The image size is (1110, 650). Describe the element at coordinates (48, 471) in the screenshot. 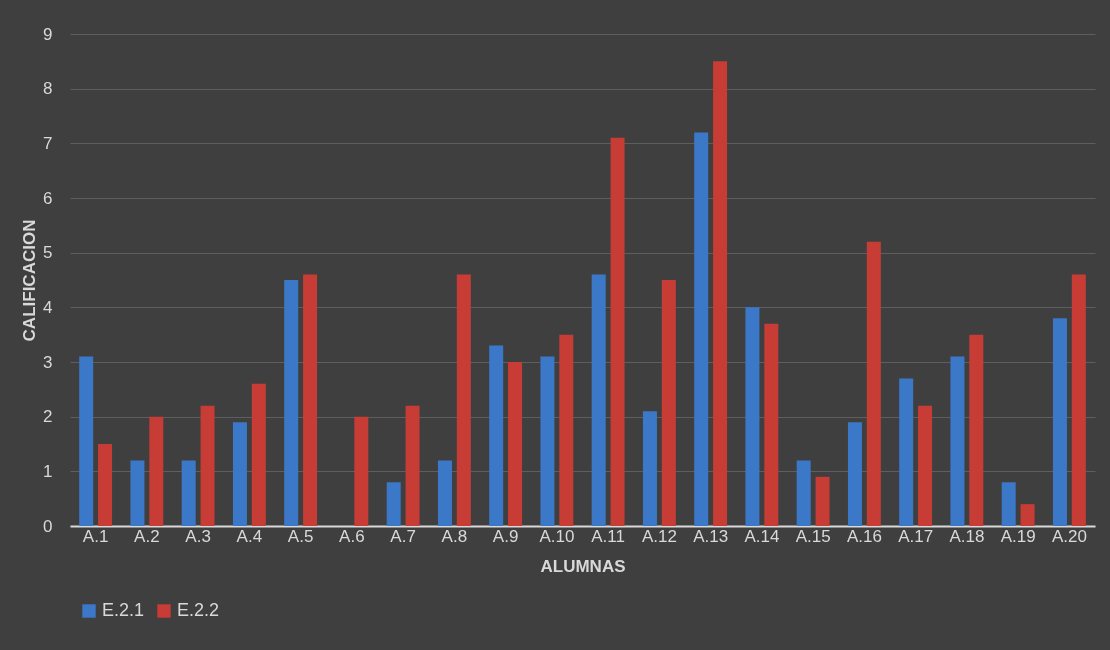

I see `y-tick-label: 1` at that location.